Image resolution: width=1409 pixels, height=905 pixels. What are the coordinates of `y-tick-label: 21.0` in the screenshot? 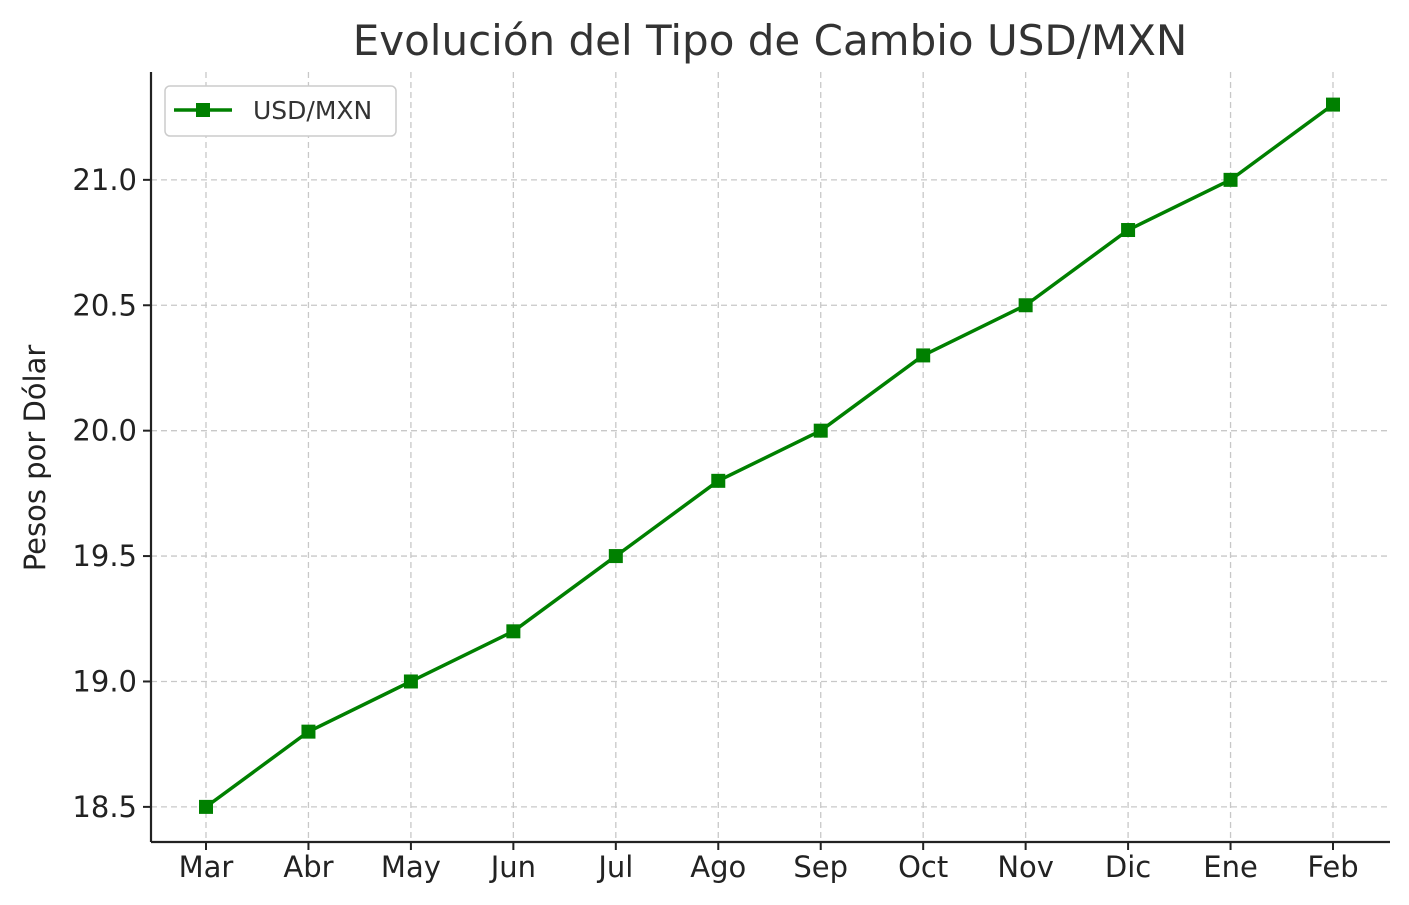 It's located at (104, 180).